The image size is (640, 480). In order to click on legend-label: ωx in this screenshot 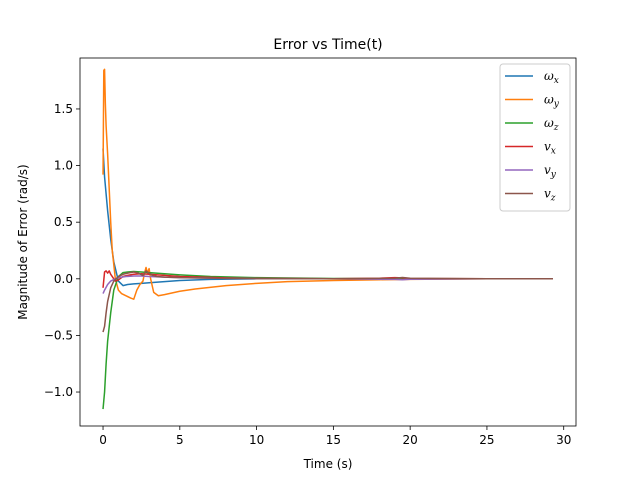, I will do `click(551, 77)`.